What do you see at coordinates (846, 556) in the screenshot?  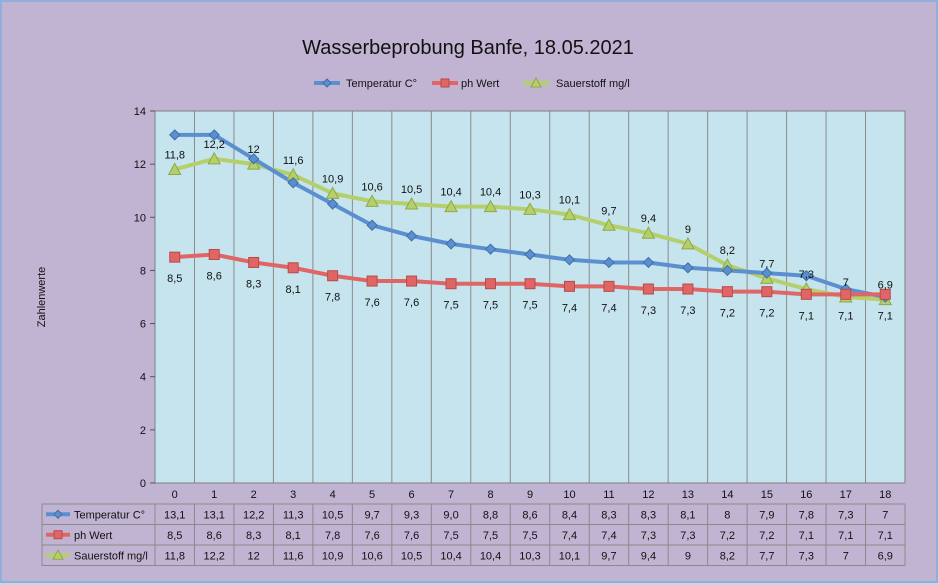 I see `data-table-cell: 7` at bounding box center [846, 556].